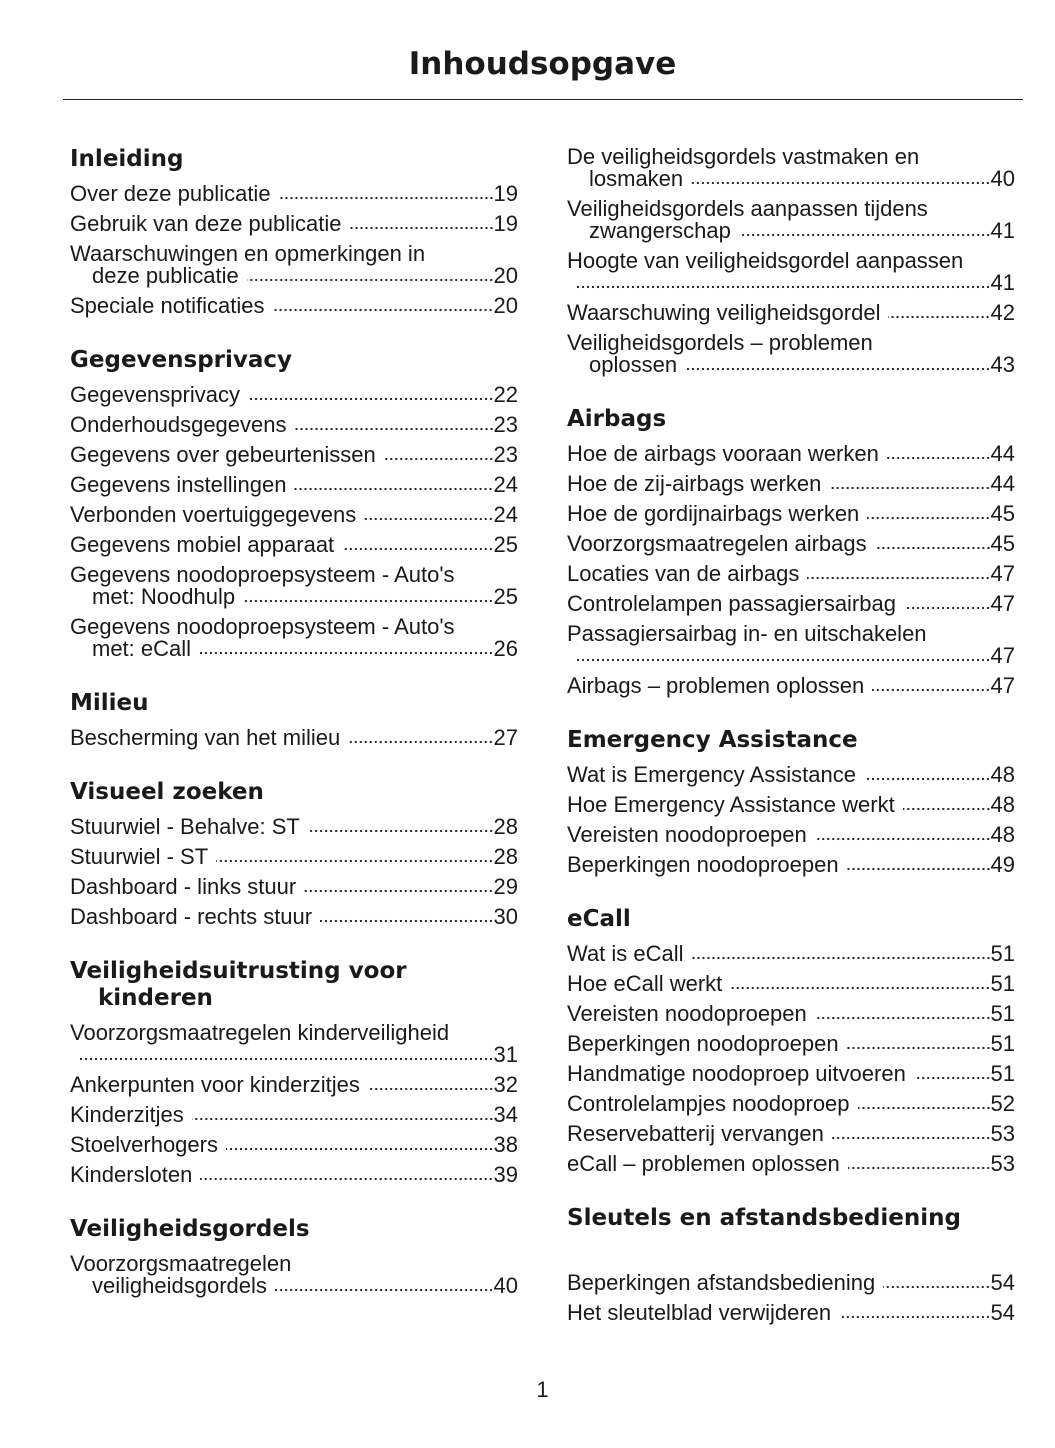 This screenshot has width=1055, height=1448. I want to click on entry-row: Over deze publicatie 19, so click(294, 194).